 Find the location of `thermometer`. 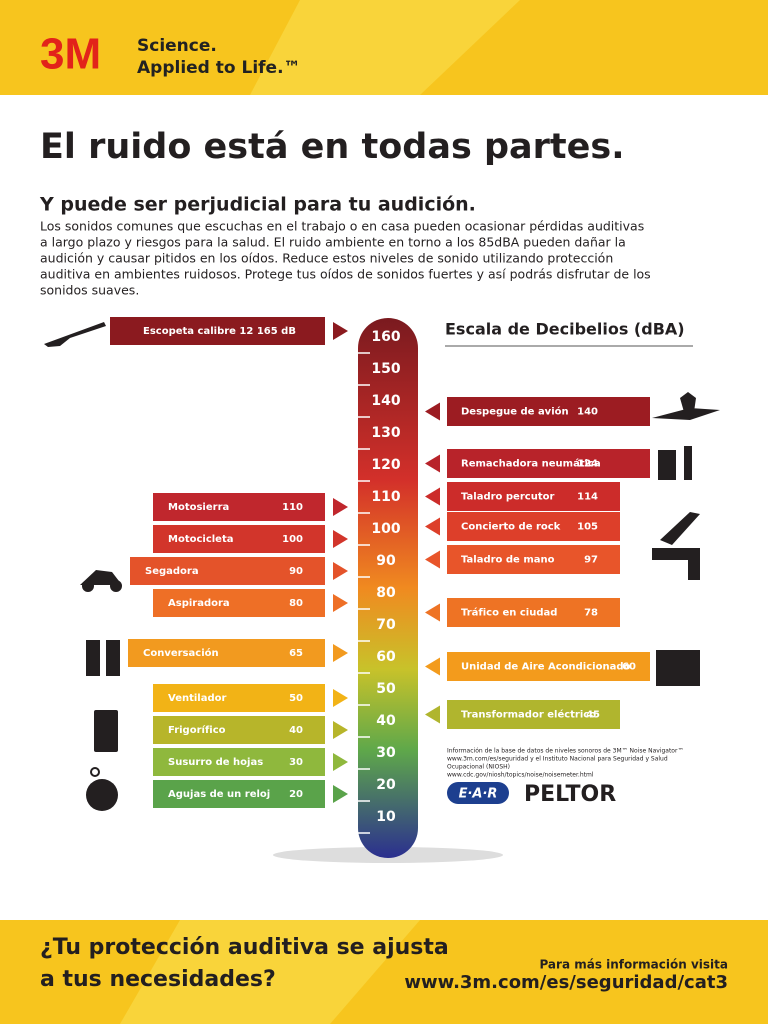

thermometer is located at coordinates (388, 588).